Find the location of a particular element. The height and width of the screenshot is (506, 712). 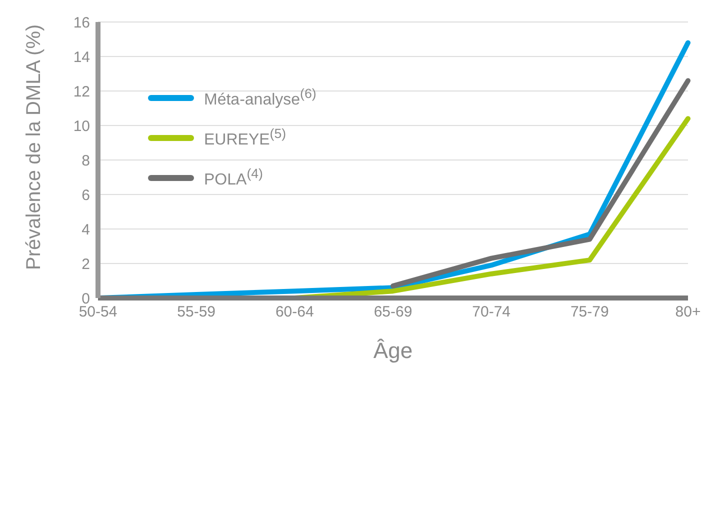

y-tick-label: 16 is located at coordinates (81, 23).